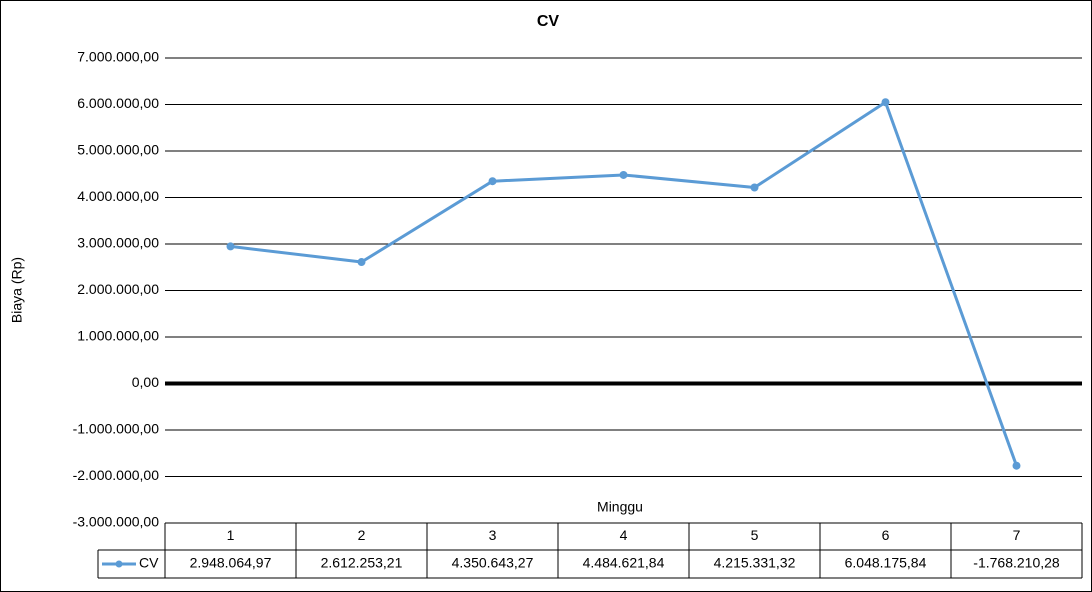 This screenshot has width=1092, height=592. Describe the element at coordinates (624, 535) in the screenshot. I see `x-tick-label: 4` at that location.